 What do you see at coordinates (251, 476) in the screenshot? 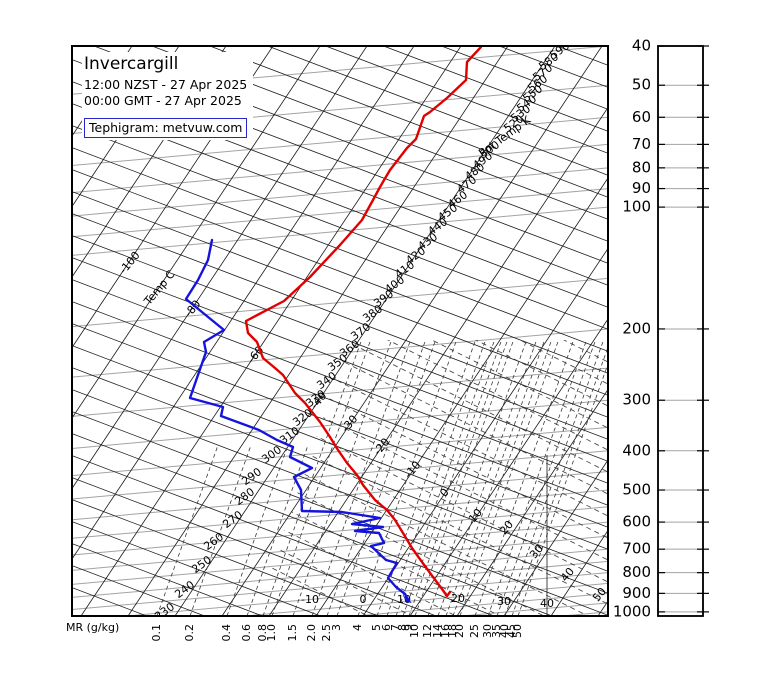
I see `adiabat-label: 290` at bounding box center [251, 476].